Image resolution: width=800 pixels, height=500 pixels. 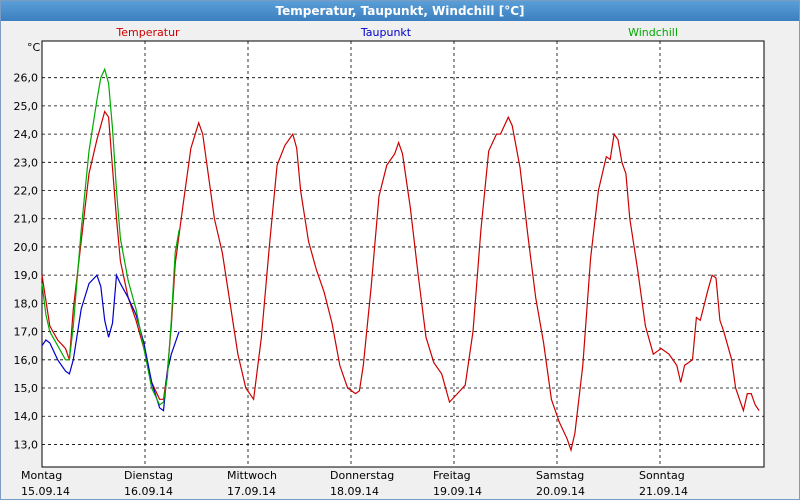 I want to click on legend-temperatur: Temperatur, so click(x=147, y=32).